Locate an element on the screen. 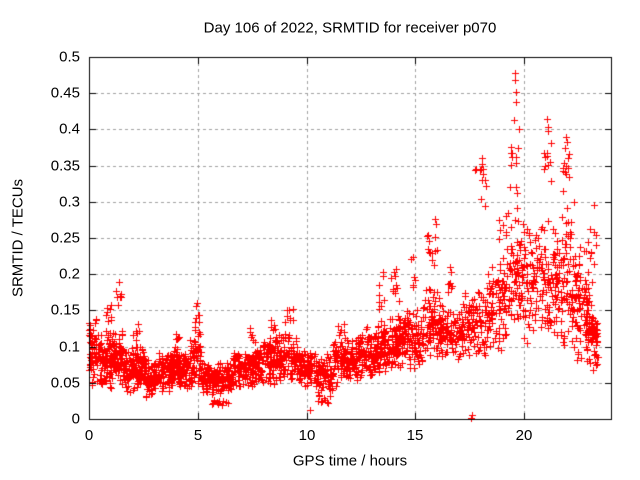 The image size is (640, 480). y-tick-label: 0.25 is located at coordinates (65, 238).